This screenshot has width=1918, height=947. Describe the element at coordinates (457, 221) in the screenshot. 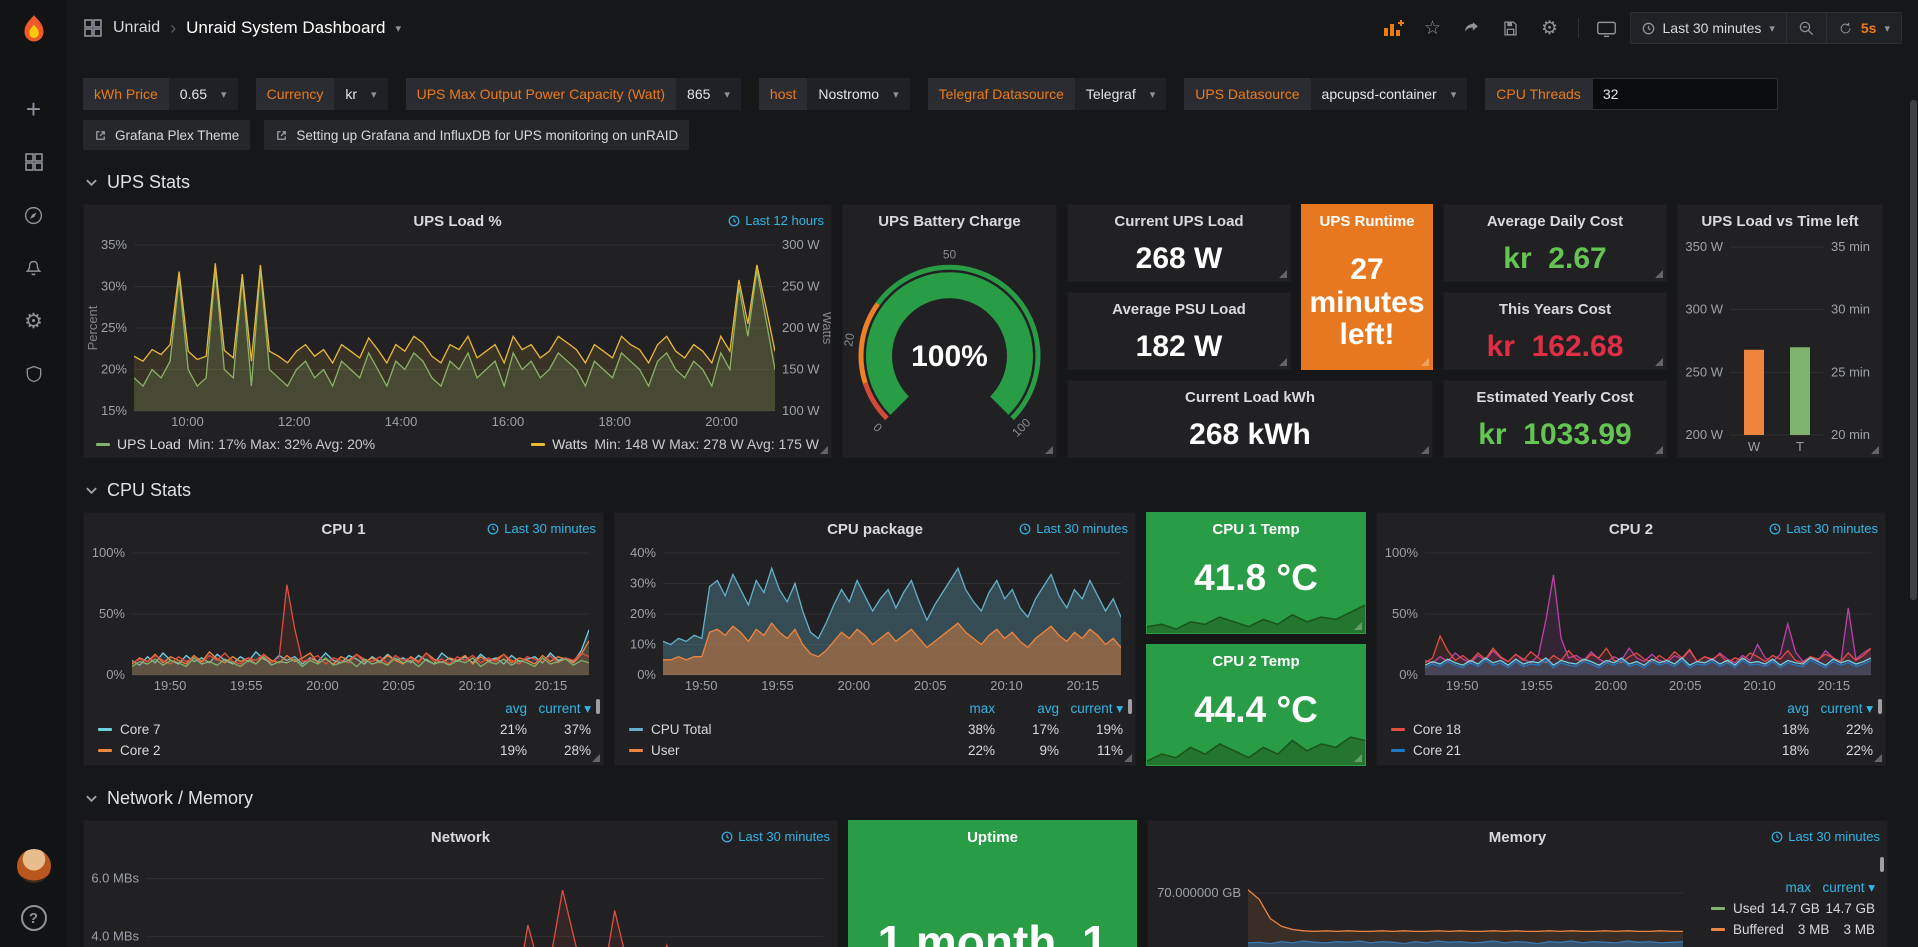

I see `panel-header: UPS Load % Last 12 hours` at that location.